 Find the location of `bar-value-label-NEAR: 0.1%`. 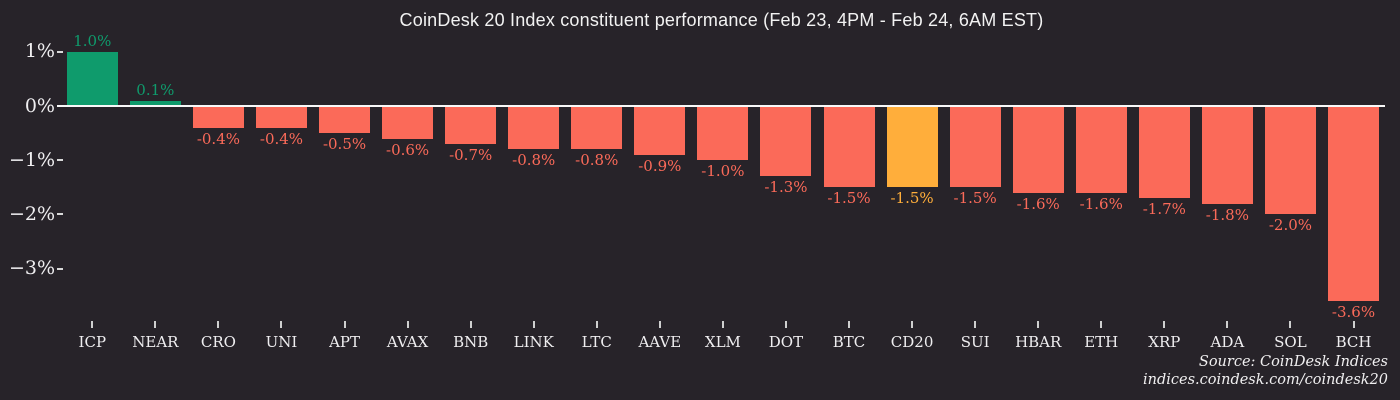

bar-value-label-NEAR: 0.1% is located at coordinates (155, 89).